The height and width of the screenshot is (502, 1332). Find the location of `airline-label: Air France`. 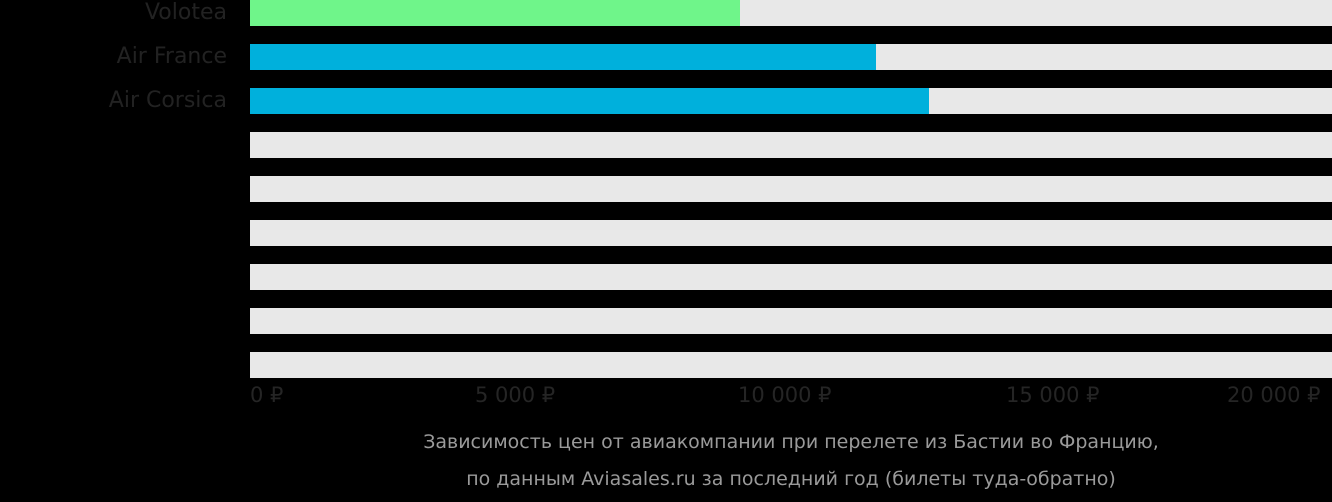

airline-label: Air France is located at coordinates (171, 56).